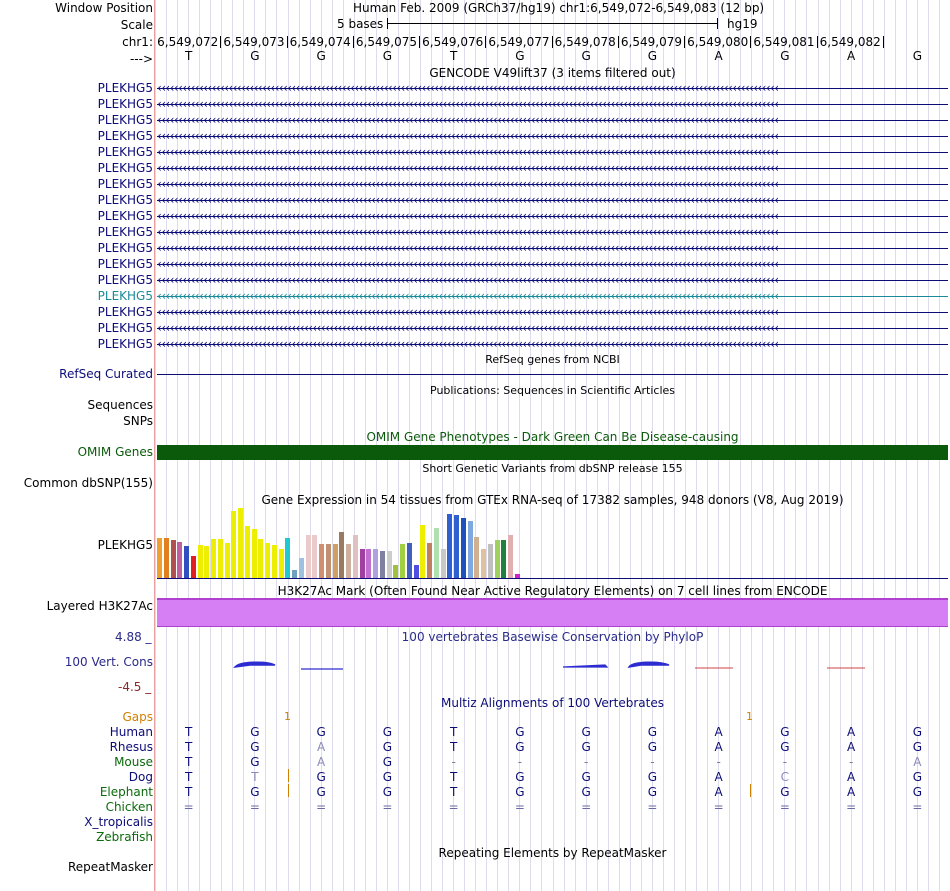 This screenshot has width=950, height=891. What do you see at coordinates (108, 662) in the screenshot?
I see `phylop-label: 100 Vert. Cons` at bounding box center [108, 662].